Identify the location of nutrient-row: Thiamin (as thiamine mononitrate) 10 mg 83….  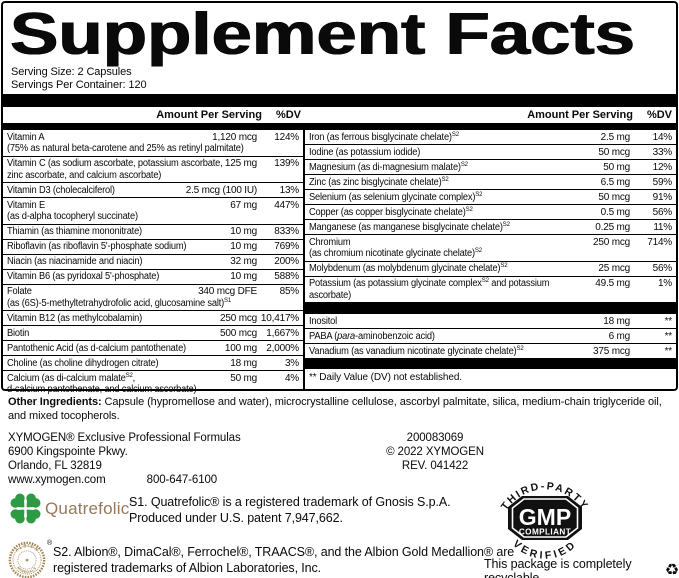
(153, 231).